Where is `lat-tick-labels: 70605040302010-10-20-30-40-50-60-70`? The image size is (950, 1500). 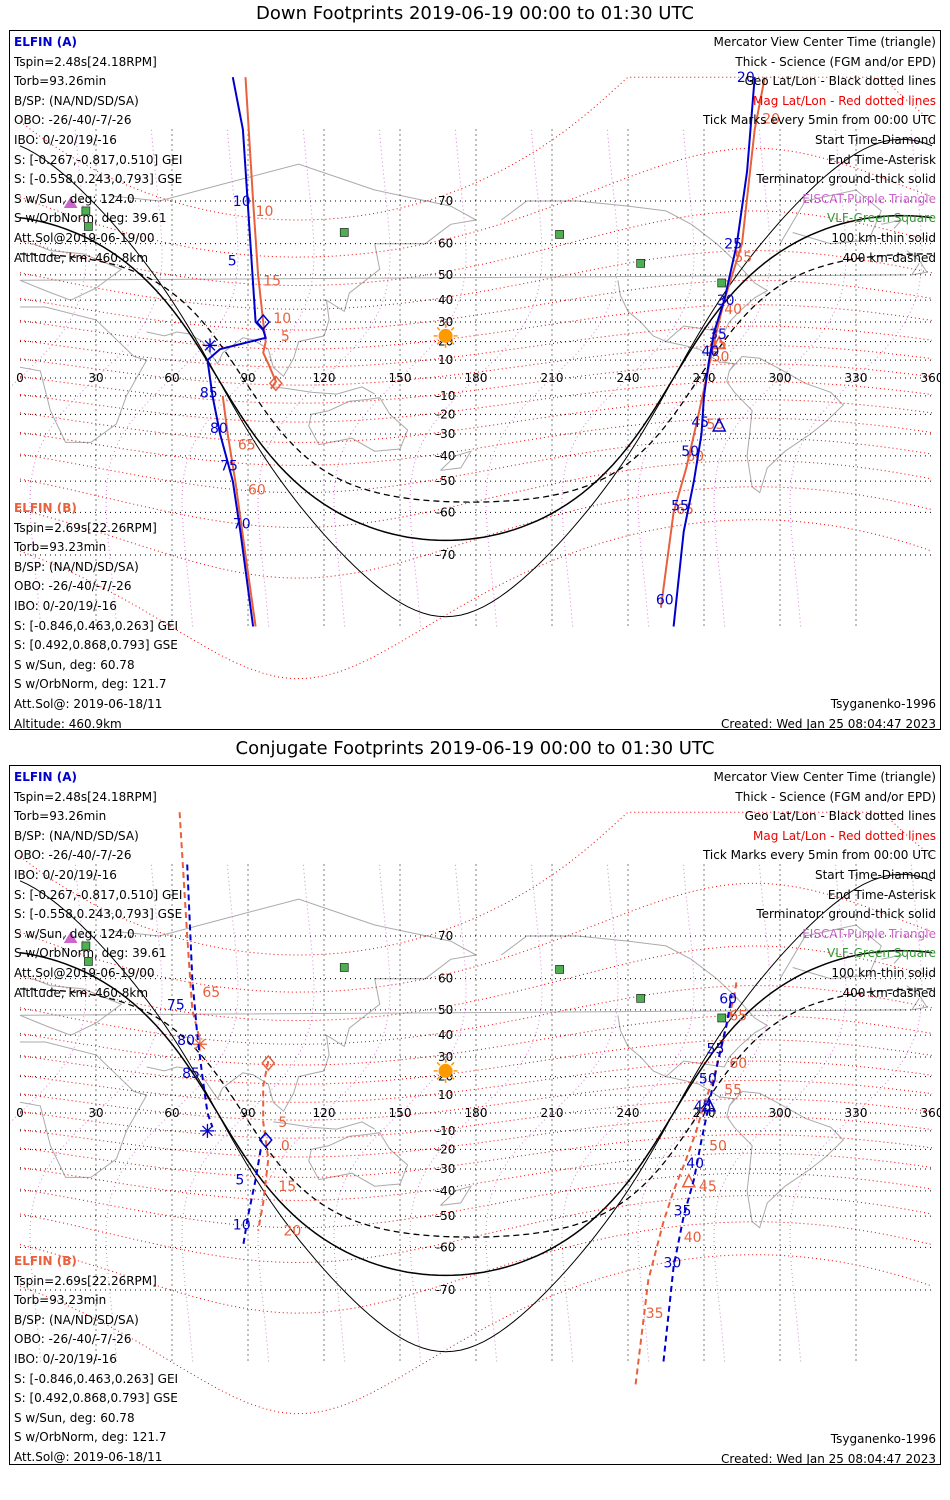 lat-tick-labels: 70605040302010-10-20-30-40-50-60-70 is located at coordinates (446, 378).